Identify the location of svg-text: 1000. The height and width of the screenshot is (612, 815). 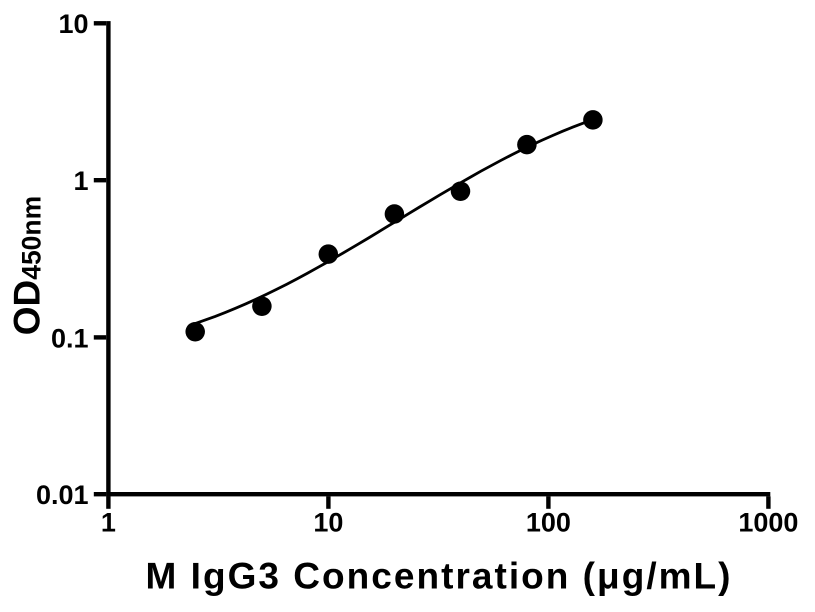
(768, 523).